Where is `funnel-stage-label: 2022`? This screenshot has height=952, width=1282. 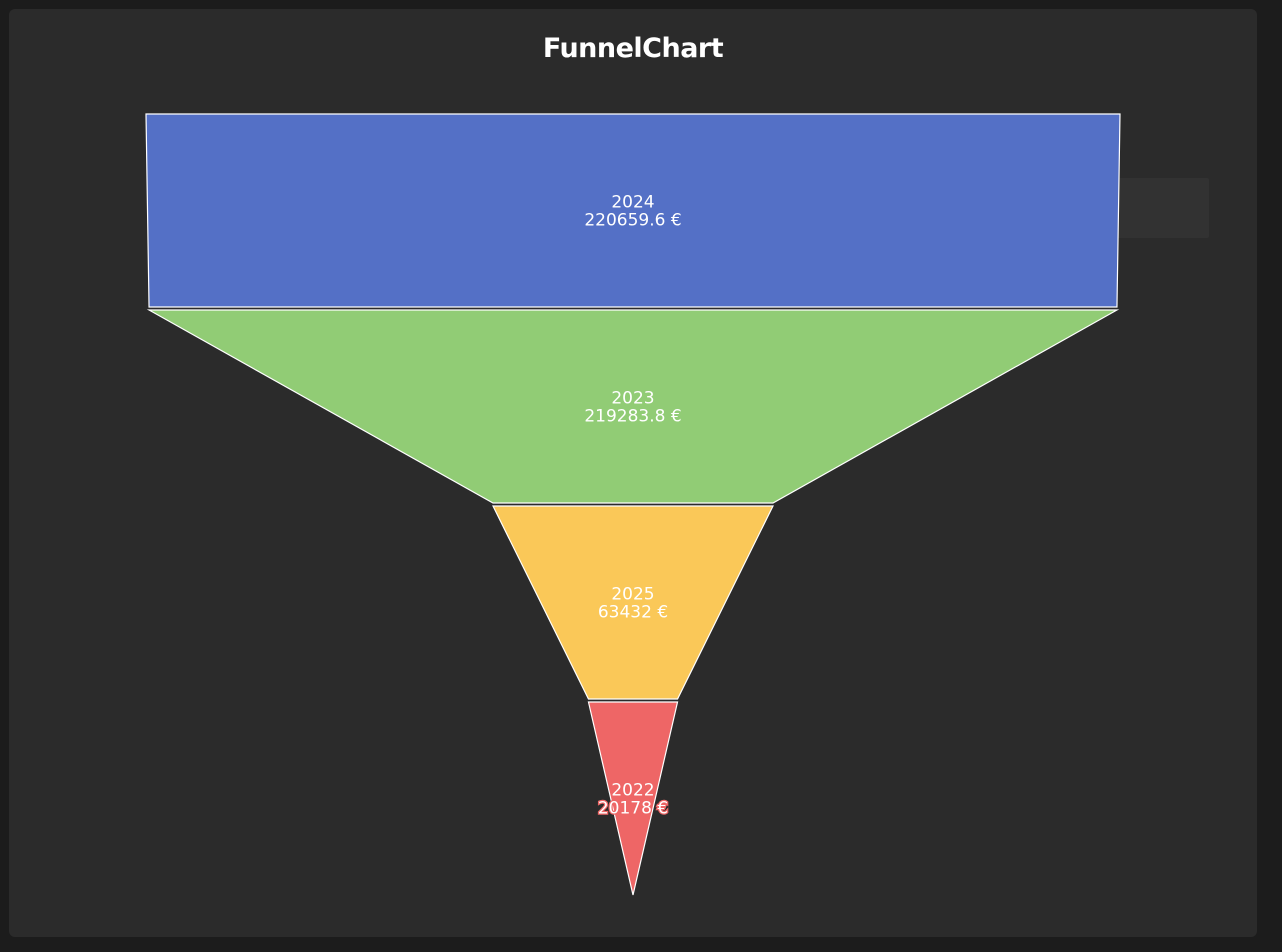
funnel-stage-label: 2022 is located at coordinates (632, 791).